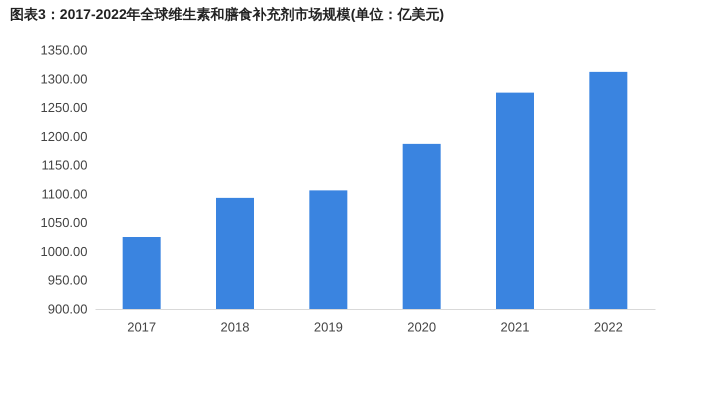  I want to click on x-tick-label: 2017, so click(141, 327).